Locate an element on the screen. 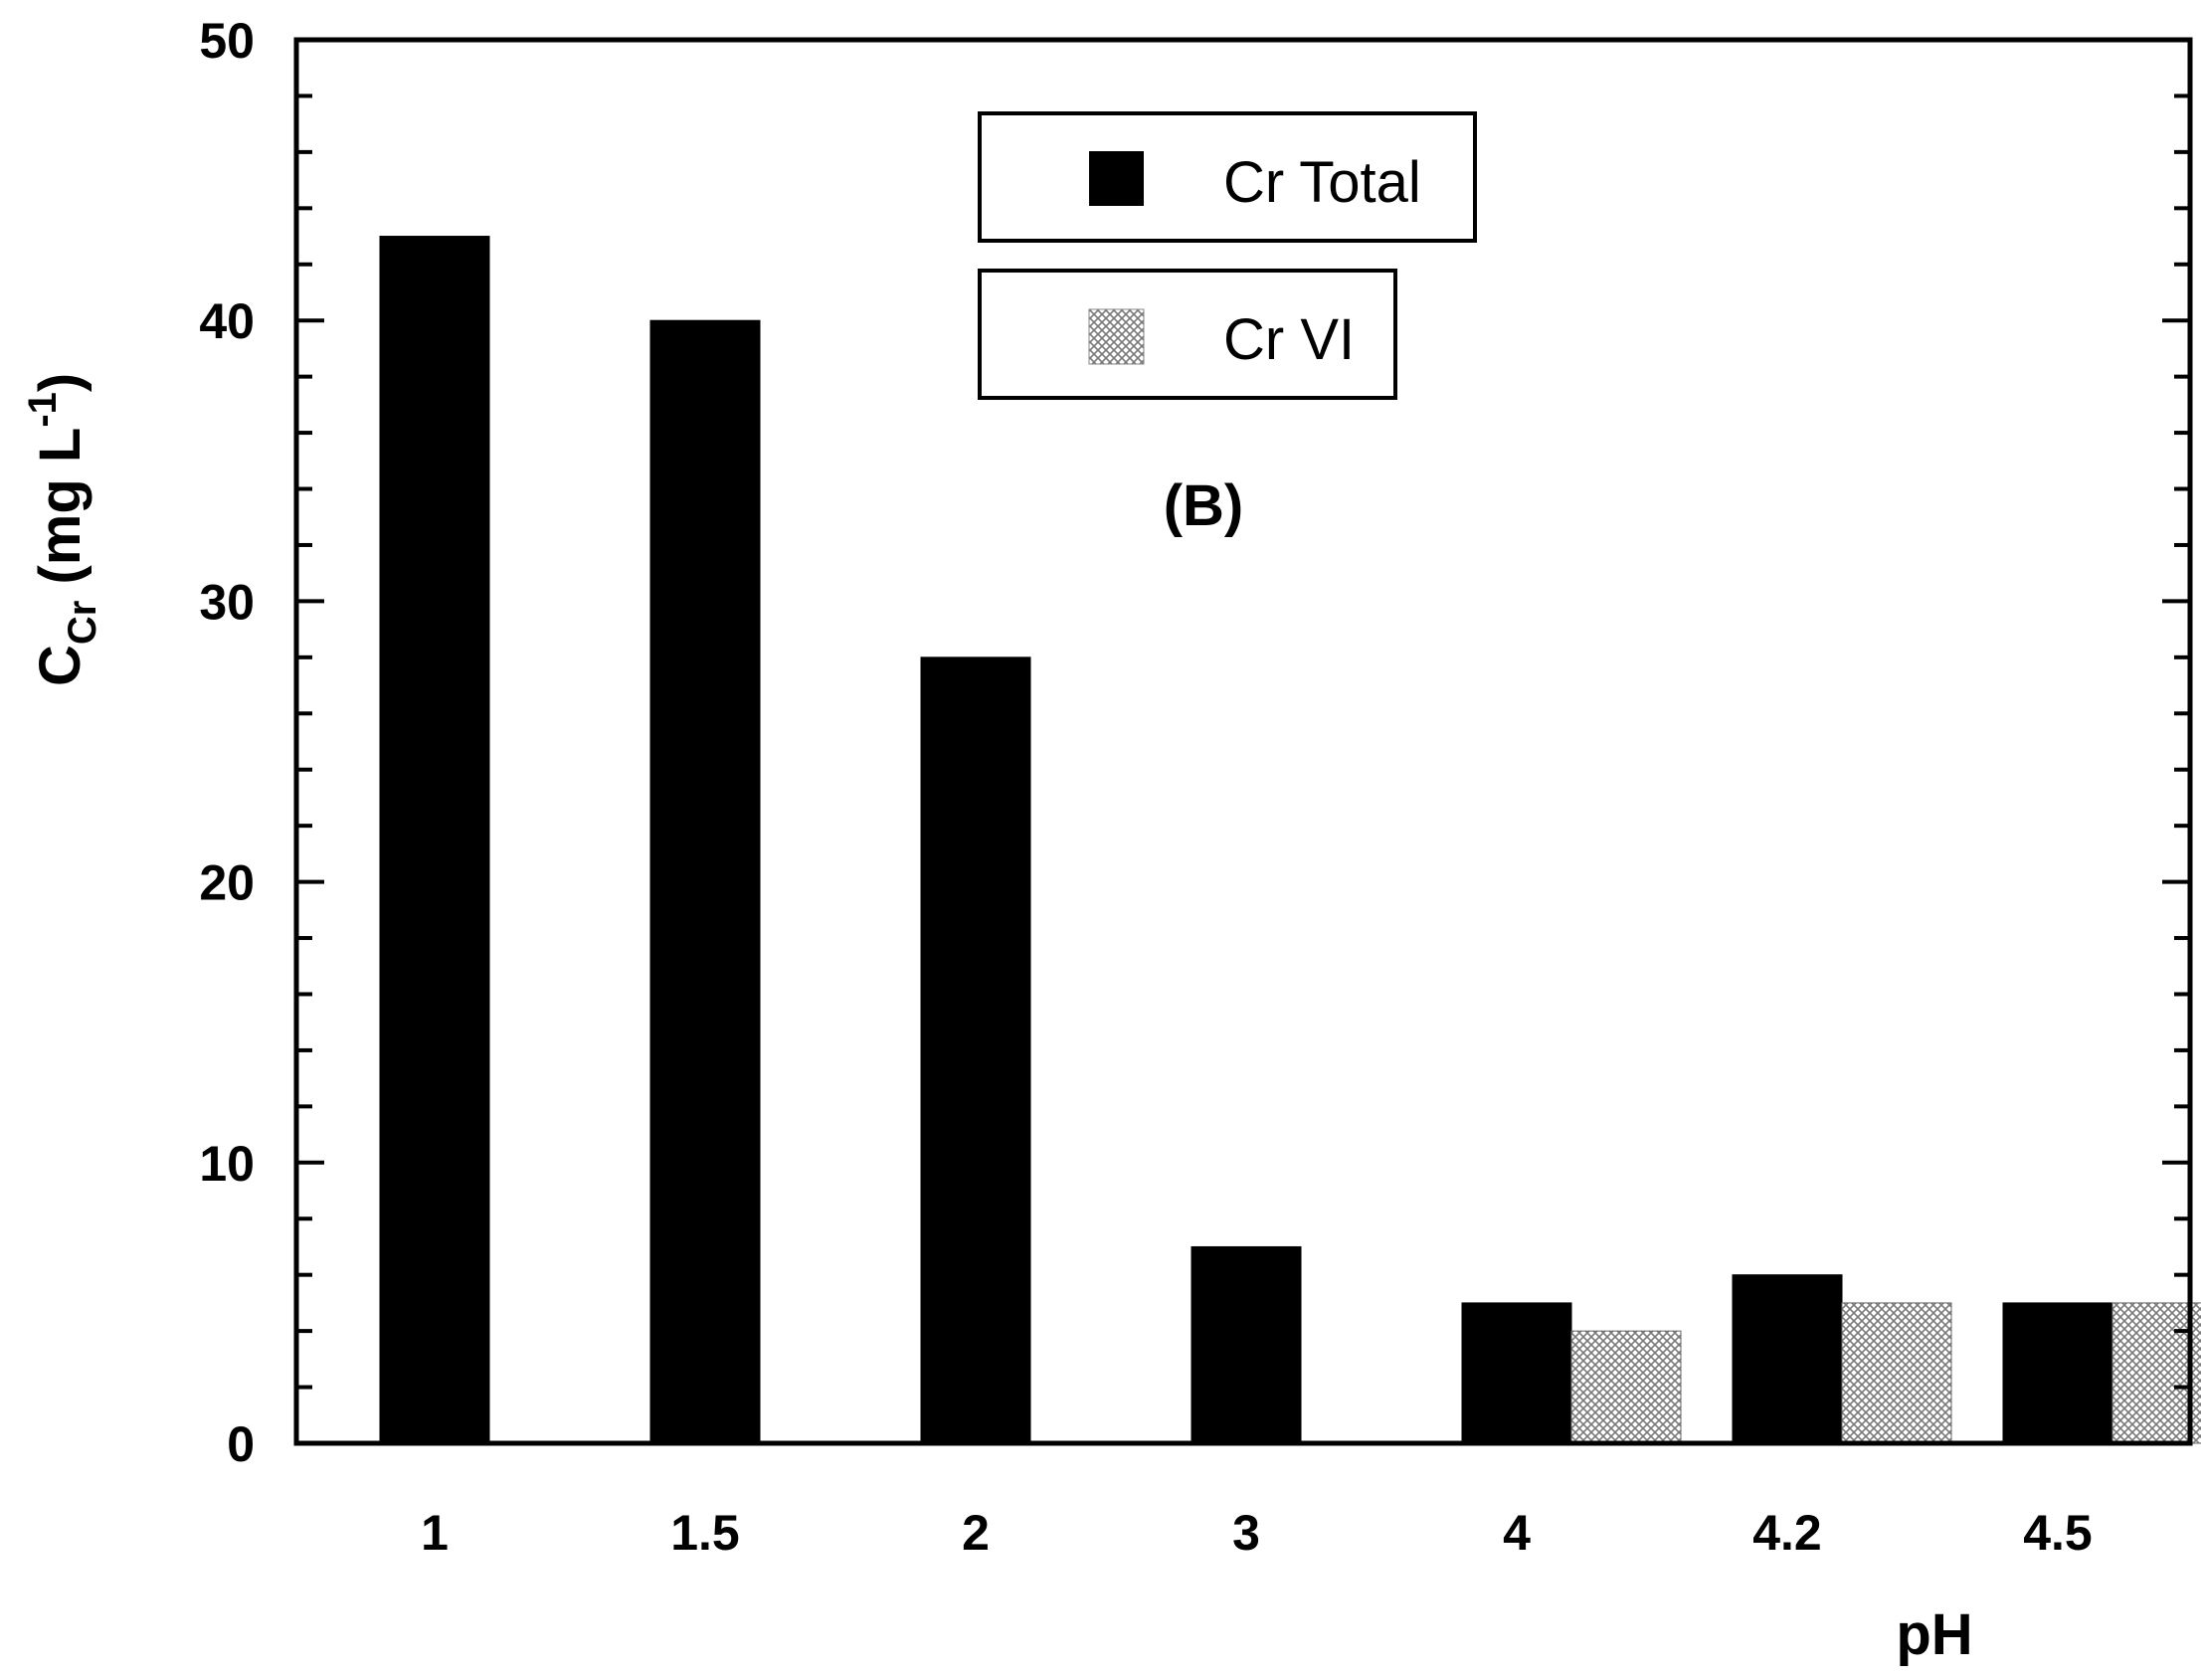 The height and width of the screenshot is (1680, 2201). x-tick-label: 4.5 is located at coordinates (2058, 1533).